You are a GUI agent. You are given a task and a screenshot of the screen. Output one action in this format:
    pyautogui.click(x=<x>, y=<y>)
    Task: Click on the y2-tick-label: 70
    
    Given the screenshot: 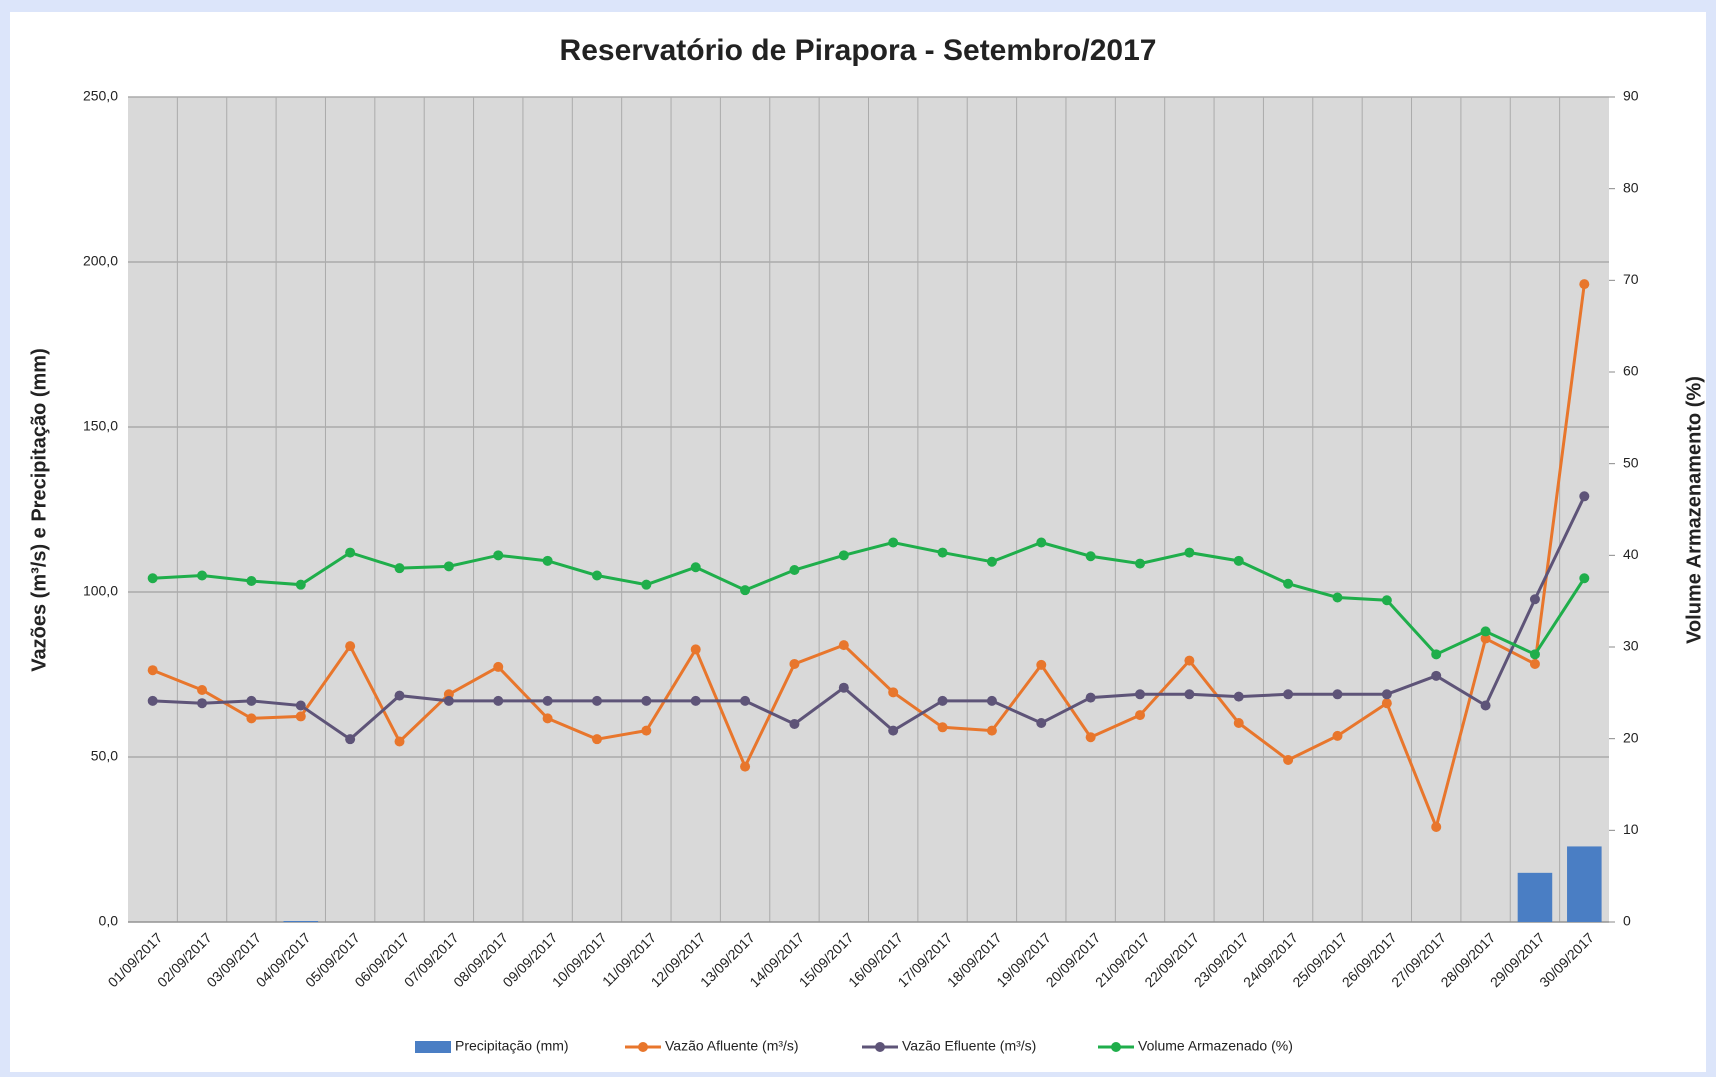 What is the action you would take?
    pyautogui.click(x=1631, y=279)
    